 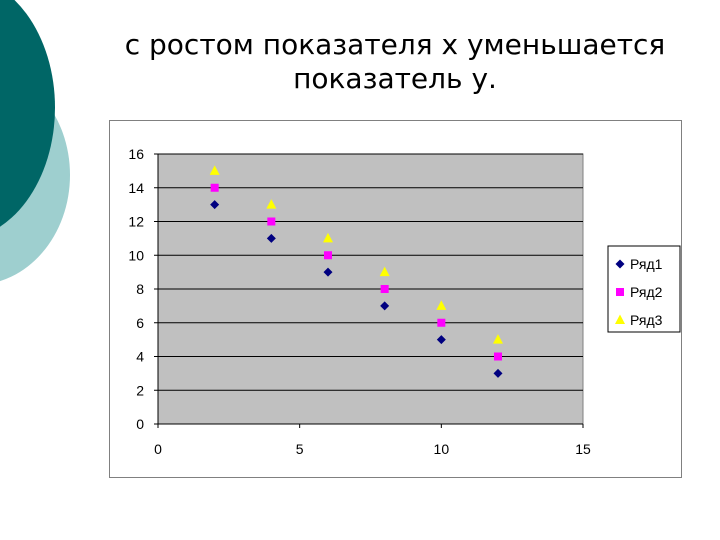 What do you see at coordinates (136, 255) in the screenshot?
I see `y-tick-label: 10` at bounding box center [136, 255].